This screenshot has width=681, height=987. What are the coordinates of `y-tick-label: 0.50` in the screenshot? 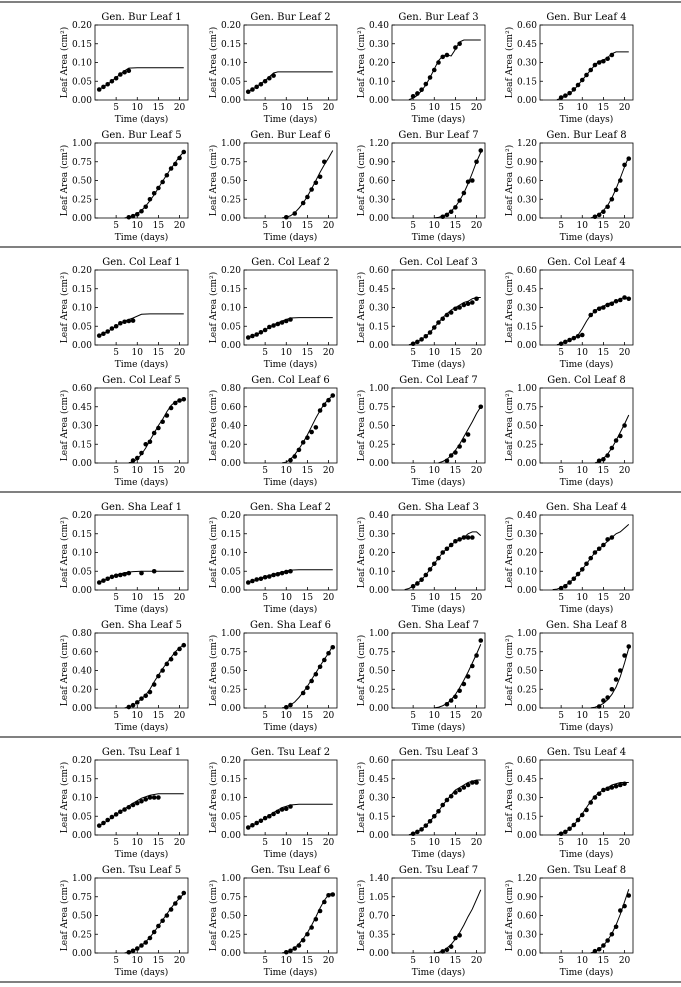 It's located at (379, 427).